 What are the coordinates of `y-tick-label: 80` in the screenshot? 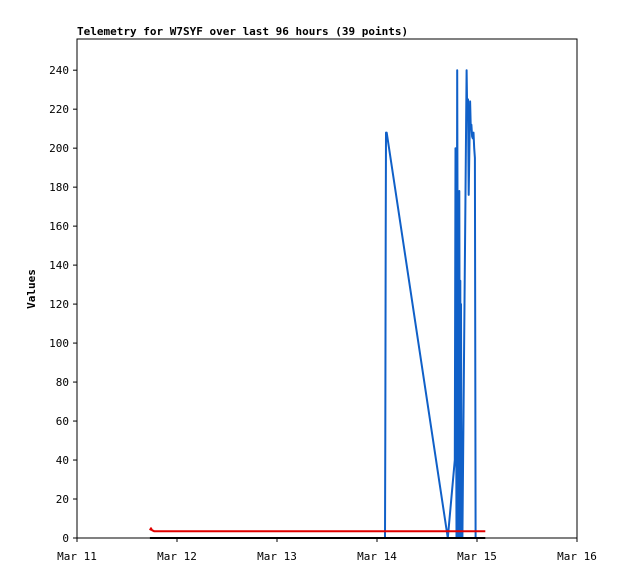 It's located at (62, 382).